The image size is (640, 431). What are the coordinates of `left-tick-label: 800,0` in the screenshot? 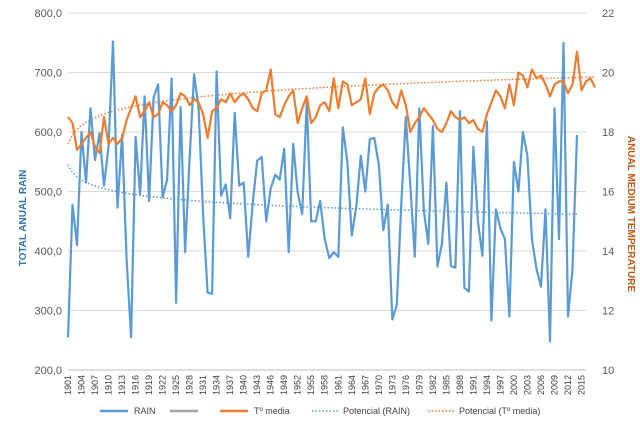 It's located at (48, 14).